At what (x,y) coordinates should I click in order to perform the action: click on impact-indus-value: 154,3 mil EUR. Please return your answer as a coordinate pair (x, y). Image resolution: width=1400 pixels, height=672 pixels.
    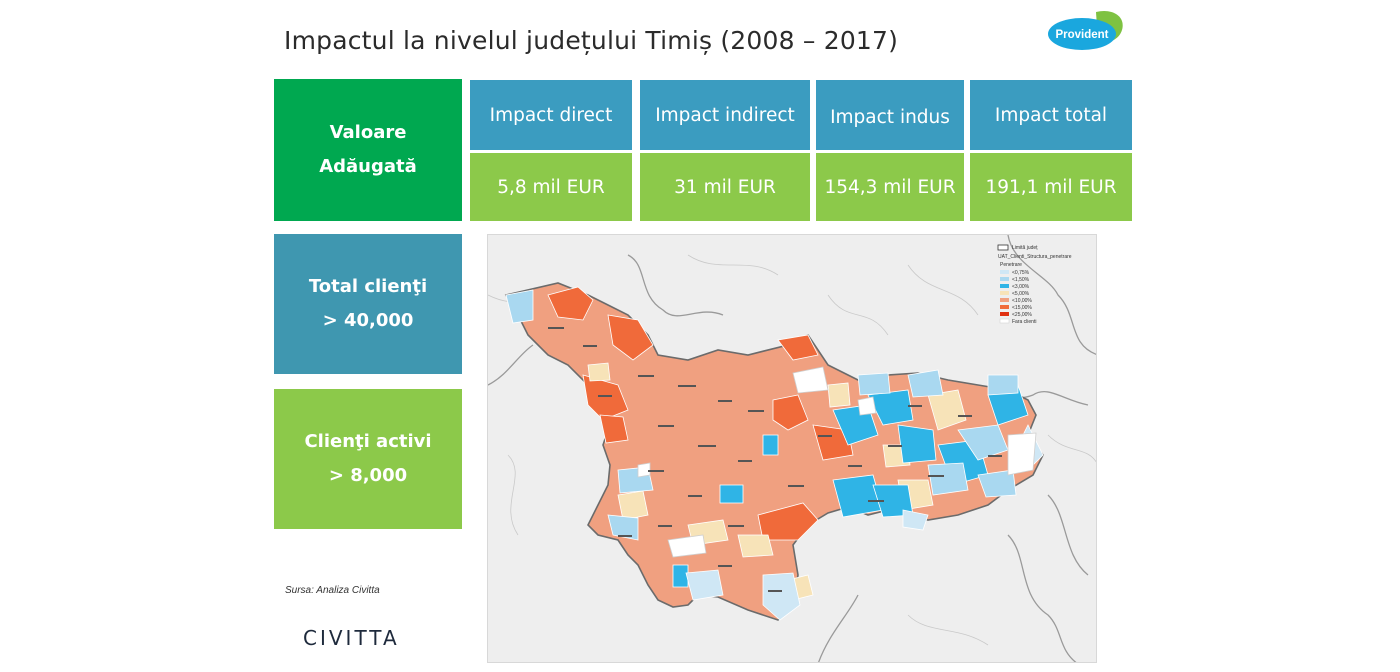
    Looking at the image, I should click on (890, 187).